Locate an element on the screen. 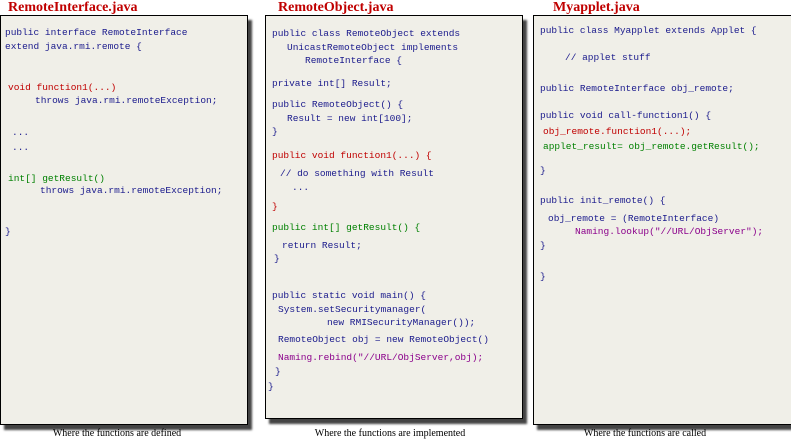  code-line: UnicastRemoteObject implements is located at coordinates (373, 47).